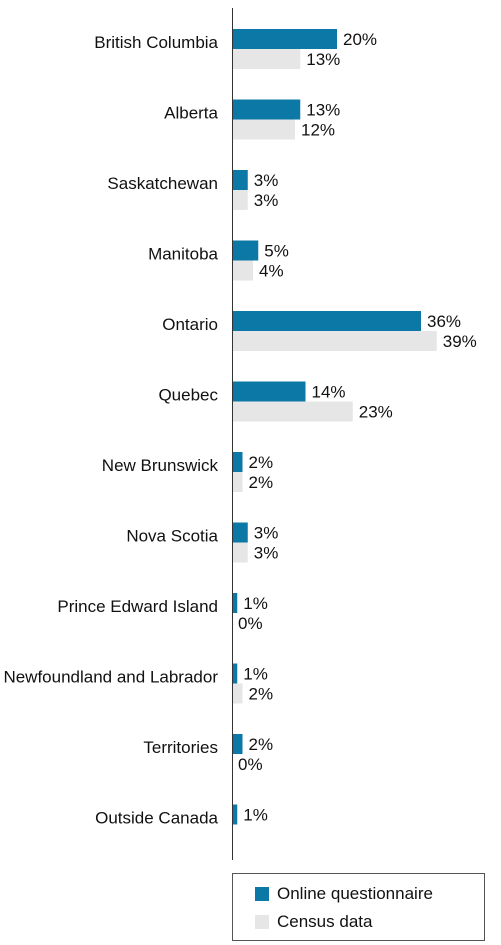  I want to click on data-label-census-alberta: 12%, so click(318, 130).